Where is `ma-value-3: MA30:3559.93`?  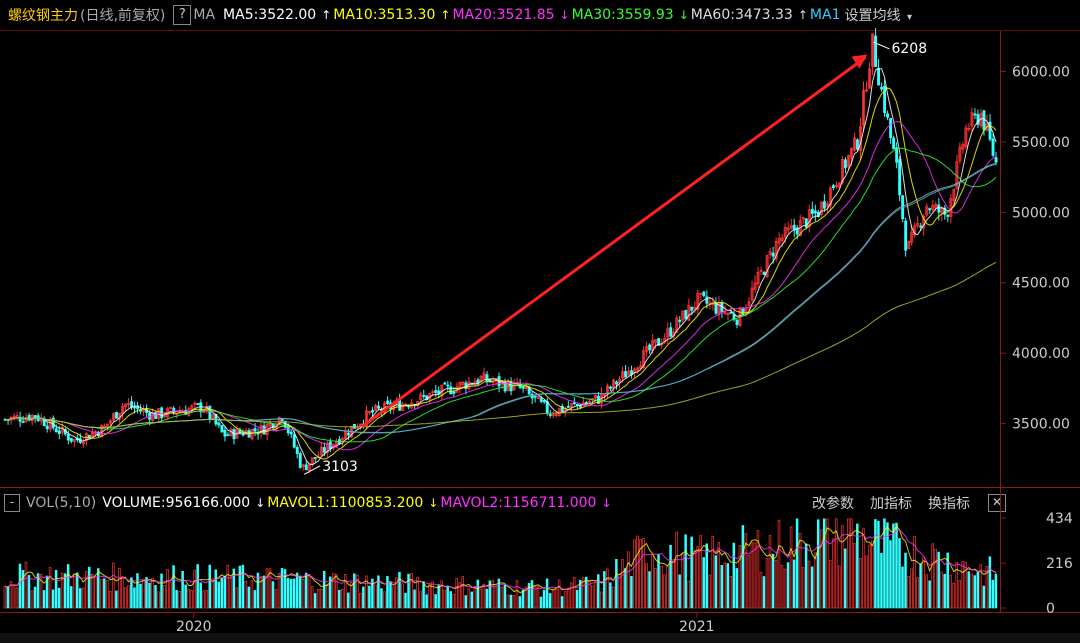 ma-value-3: MA30:3559.93 is located at coordinates (622, 15).